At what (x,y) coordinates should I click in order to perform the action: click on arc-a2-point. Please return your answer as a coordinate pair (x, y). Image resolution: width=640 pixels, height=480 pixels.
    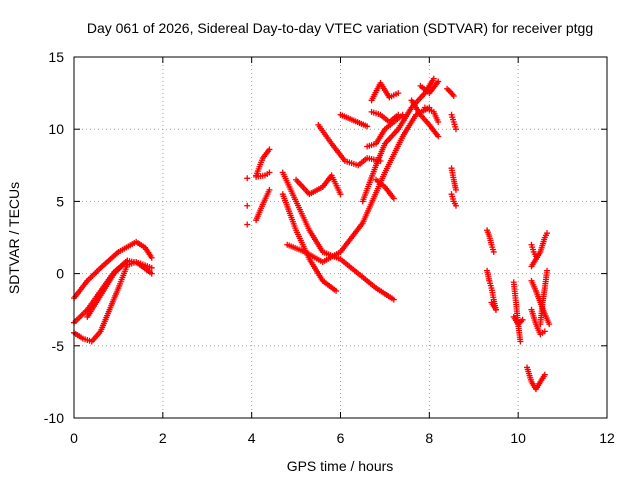
    Looking at the image, I should click on (151, 267).